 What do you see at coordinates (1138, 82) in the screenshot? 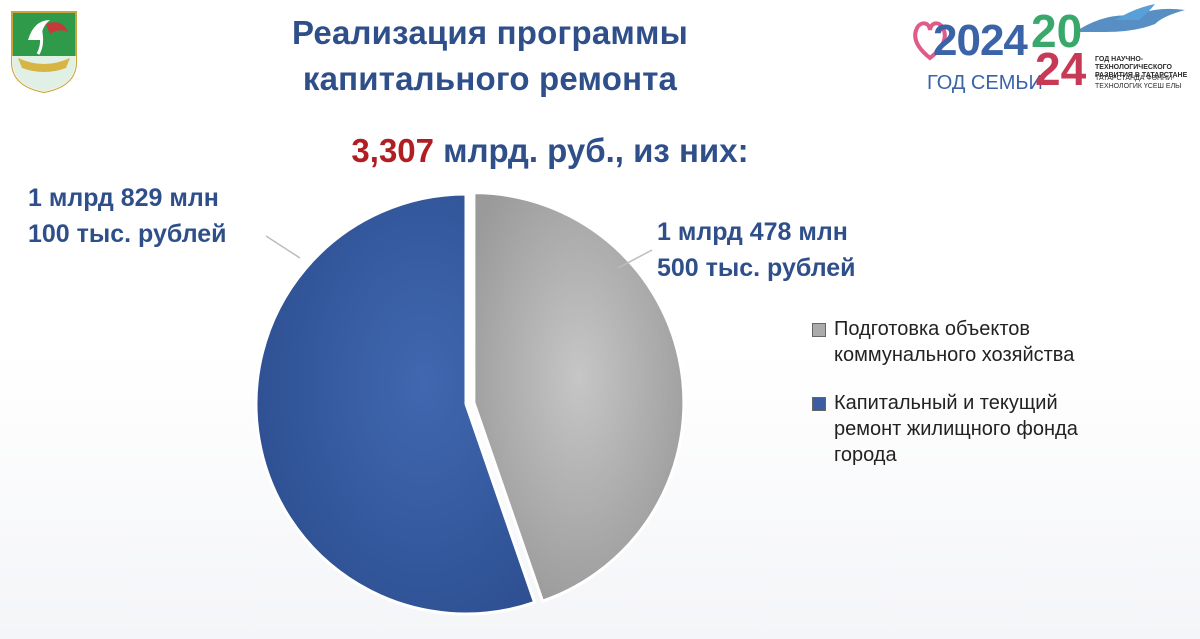
I see `logo-caption-tt: ТАТАРСТАНДА ФӘННИ-ТЕХНОЛОГИК ҮСЕШ ЕЛЫ` at bounding box center [1138, 82].